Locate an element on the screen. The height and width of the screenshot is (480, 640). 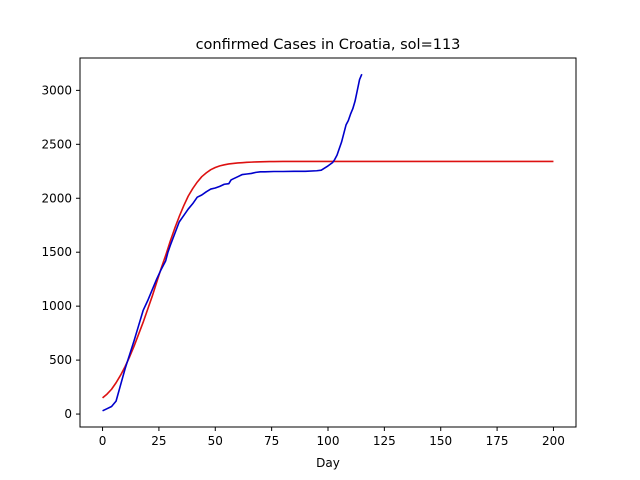
x-tick-label: 200 is located at coordinates (553, 441).